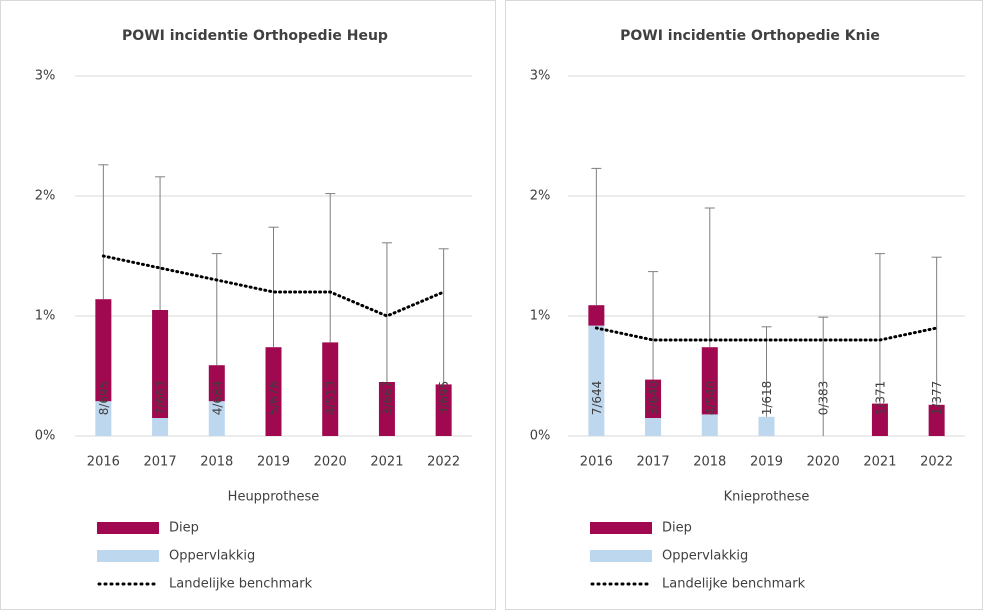  Describe the element at coordinates (750, 36) in the screenshot. I see `chart-title: POWI incidentie Orthopedie Knie` at that location.